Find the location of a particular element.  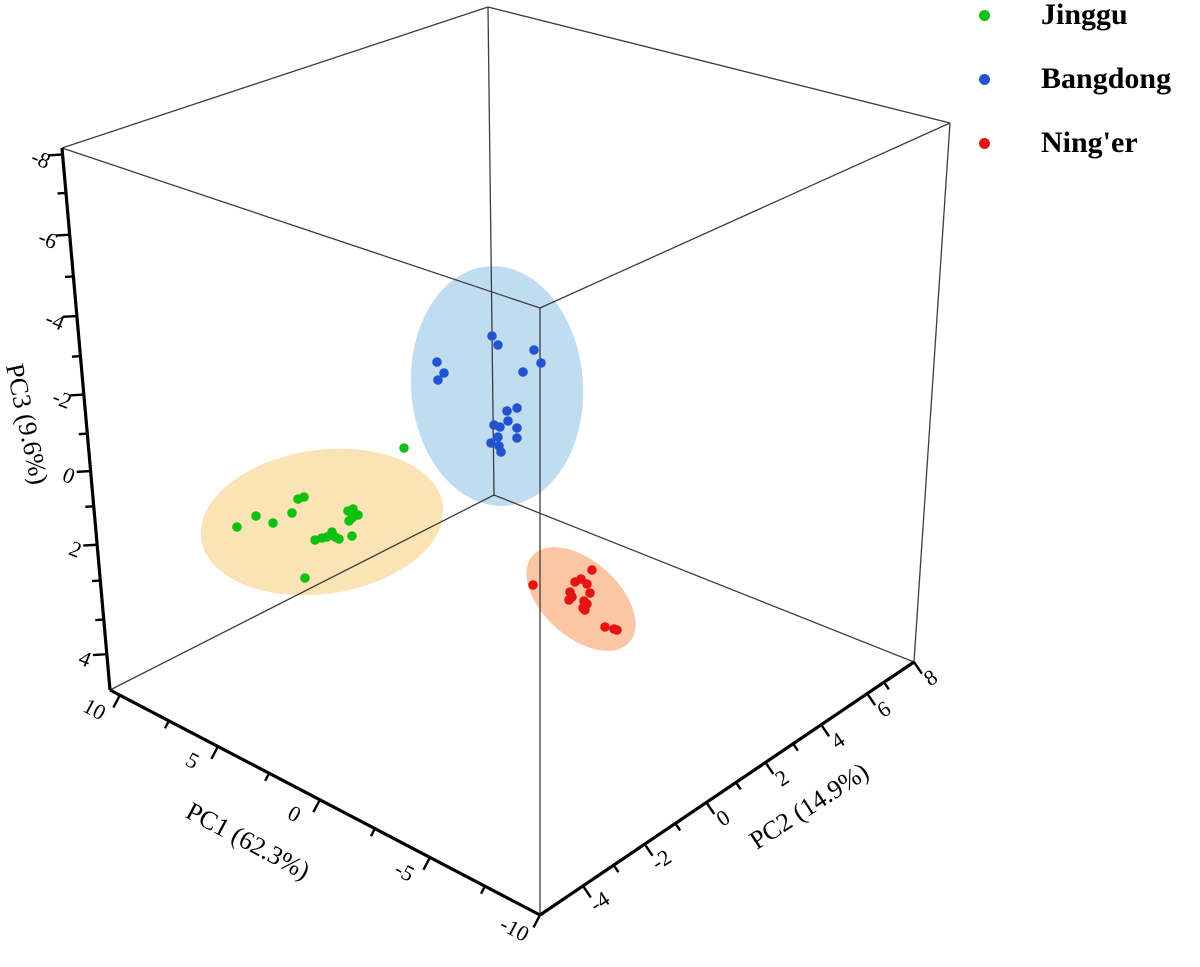

pc1-tick-label: 0 is located at coordinates (294, 813).